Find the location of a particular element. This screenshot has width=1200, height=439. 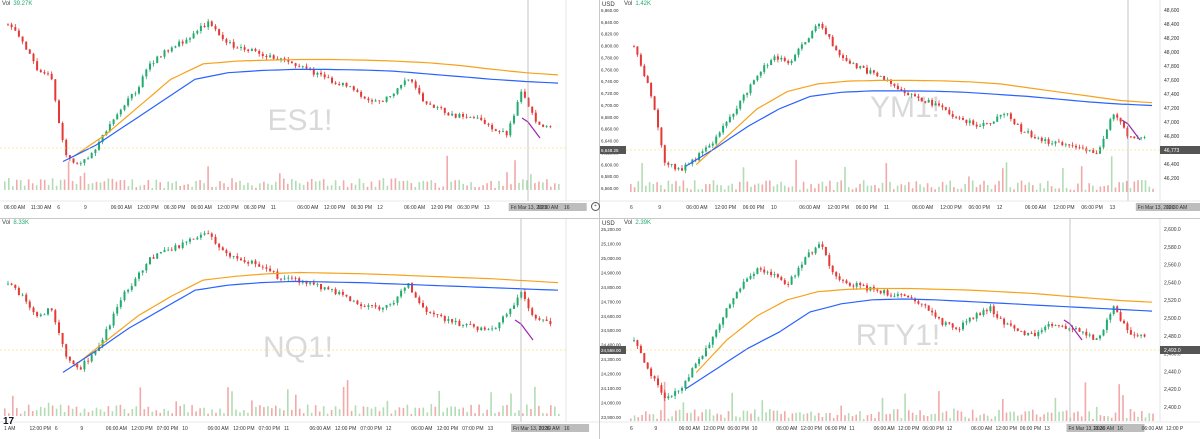

time-tick-label: 06:00 PM is located at coordinates (979, 208).